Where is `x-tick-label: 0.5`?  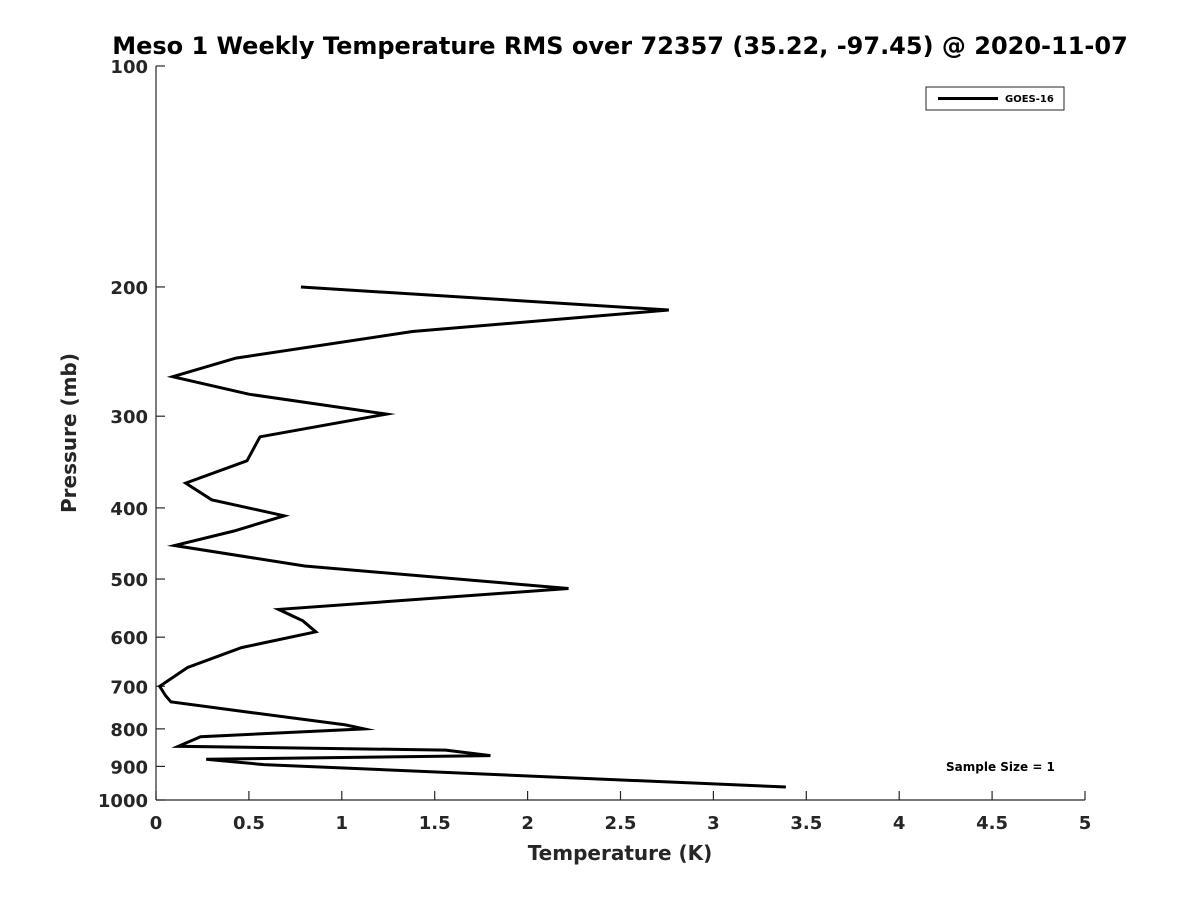 x-tick-label: 0.5 is located at coordinates (249, 823).